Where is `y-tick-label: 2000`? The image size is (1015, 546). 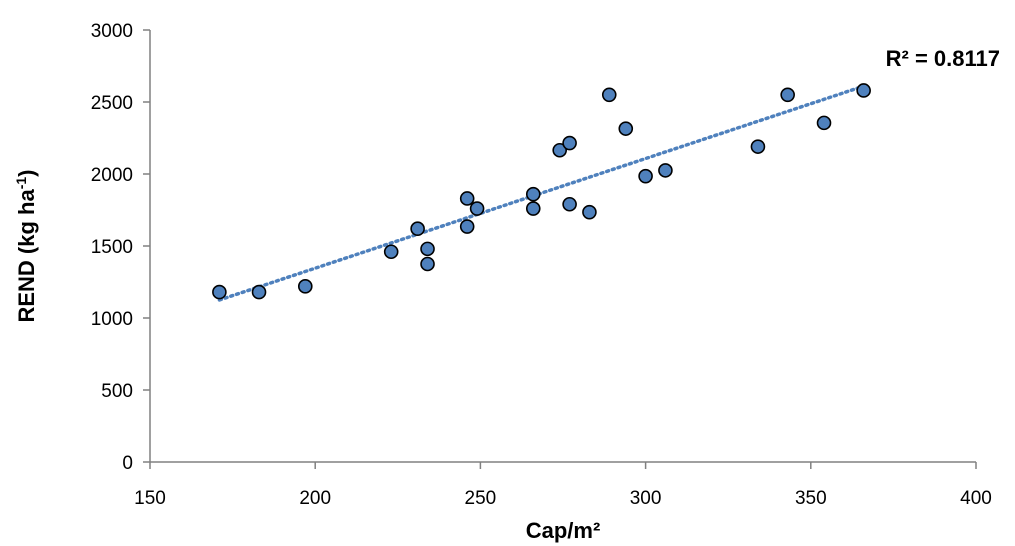 y-tick-label: 2000 is located at coordinates (112, 175).